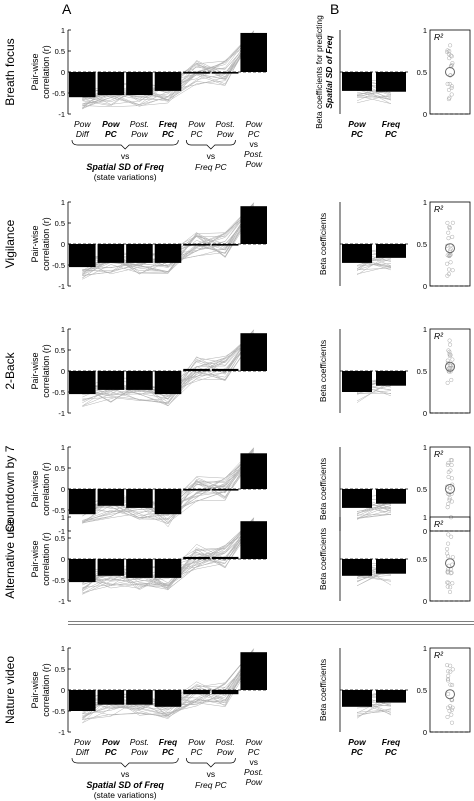  What do you see at coordinates (253, 124) in the screenshot?
I see `top-cat-label-line1: Pow` at bounding box center [253, 124].